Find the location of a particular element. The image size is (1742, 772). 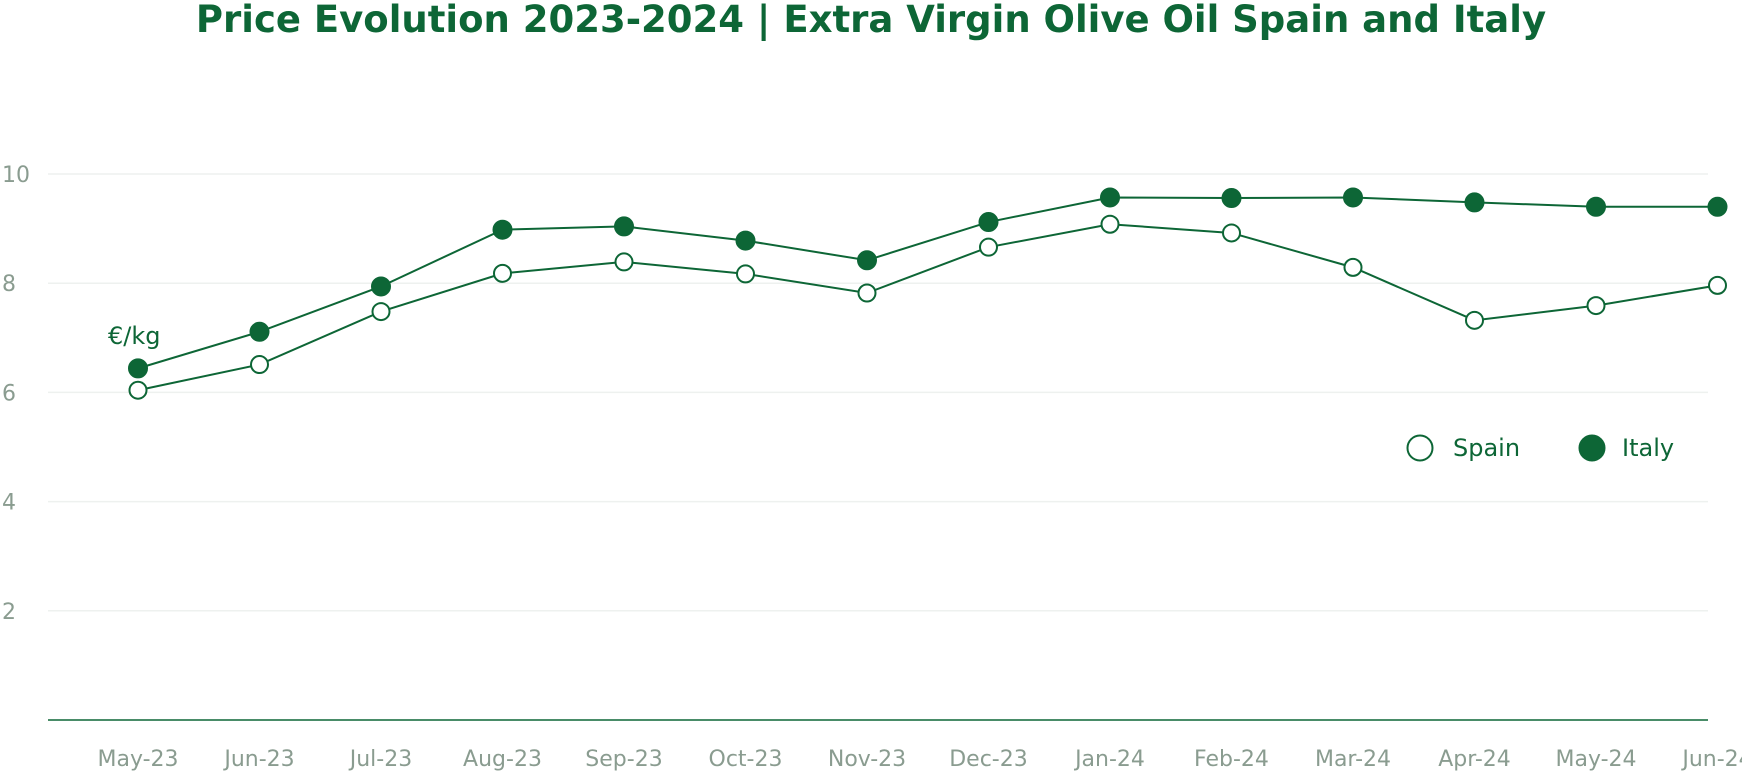

x-tick-label: Jan-24 is located at coordinates (1109, 759).